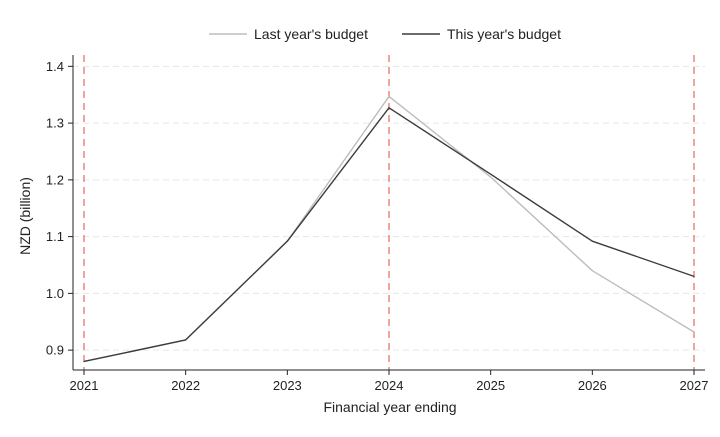 This screenshot has width=720, height=437. Describe the element at coordinates (55, 123) in the screenshot. I see `y-tick-label-4: 1.3` at that location.